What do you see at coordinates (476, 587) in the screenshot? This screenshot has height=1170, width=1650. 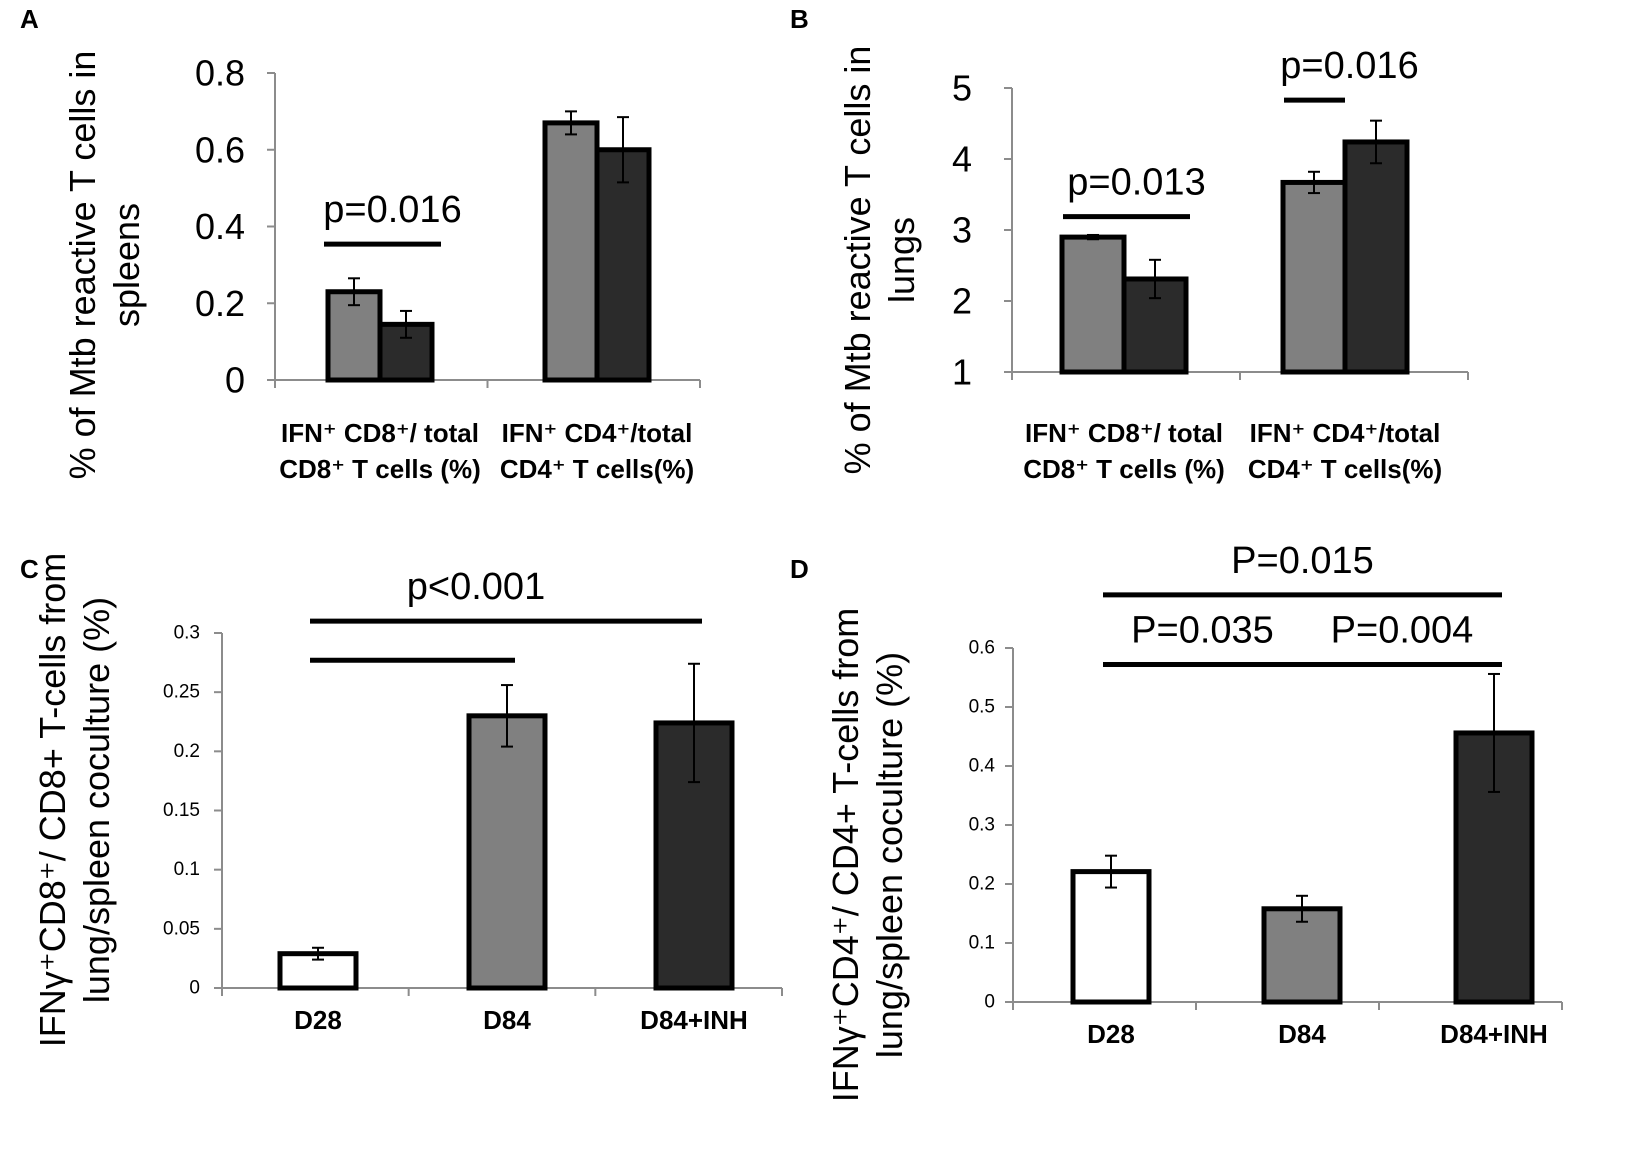 I see `p-value-label: p<0.001` at bounding box center [476, 587].